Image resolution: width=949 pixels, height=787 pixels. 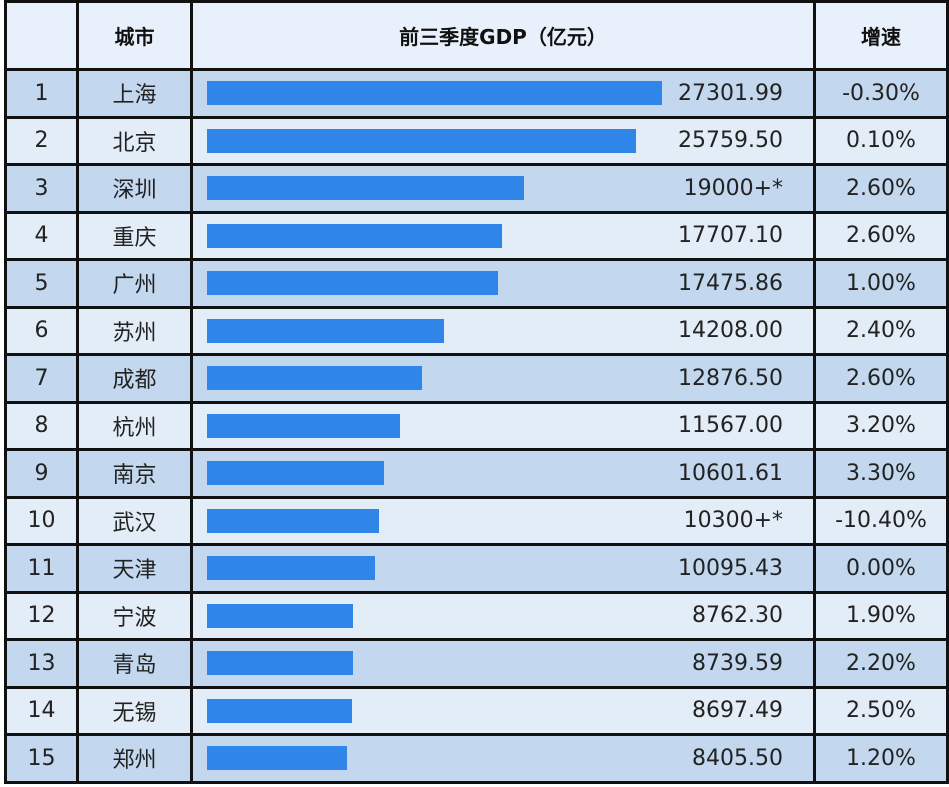 I want to click on header-gdp: 前三季度GDP（亿元）, so click(x=503, y=35).